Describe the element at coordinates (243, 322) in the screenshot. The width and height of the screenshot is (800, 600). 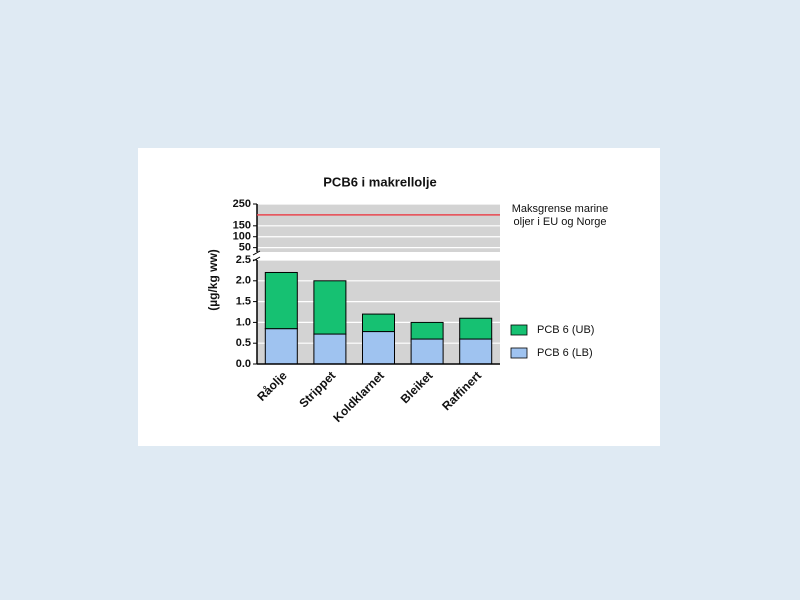
I see `y-tick-label: 1.0` at that location.